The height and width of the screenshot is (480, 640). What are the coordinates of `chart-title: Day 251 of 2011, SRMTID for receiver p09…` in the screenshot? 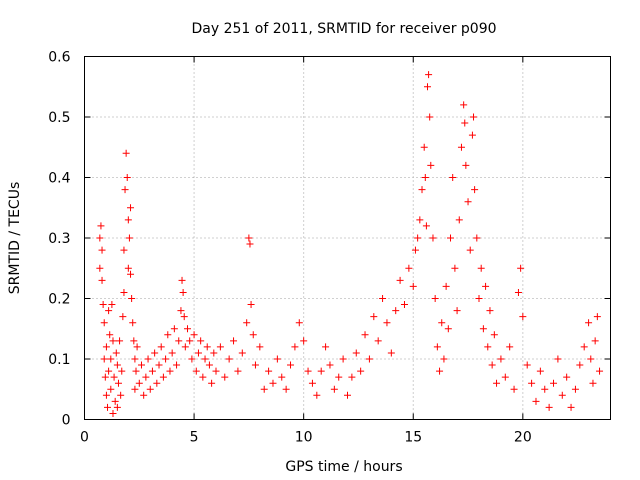 It's located at (343, 29).